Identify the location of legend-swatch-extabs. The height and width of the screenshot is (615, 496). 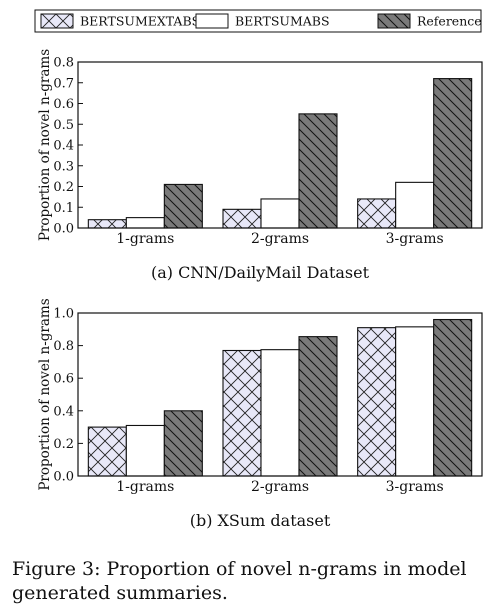
(57, 21).